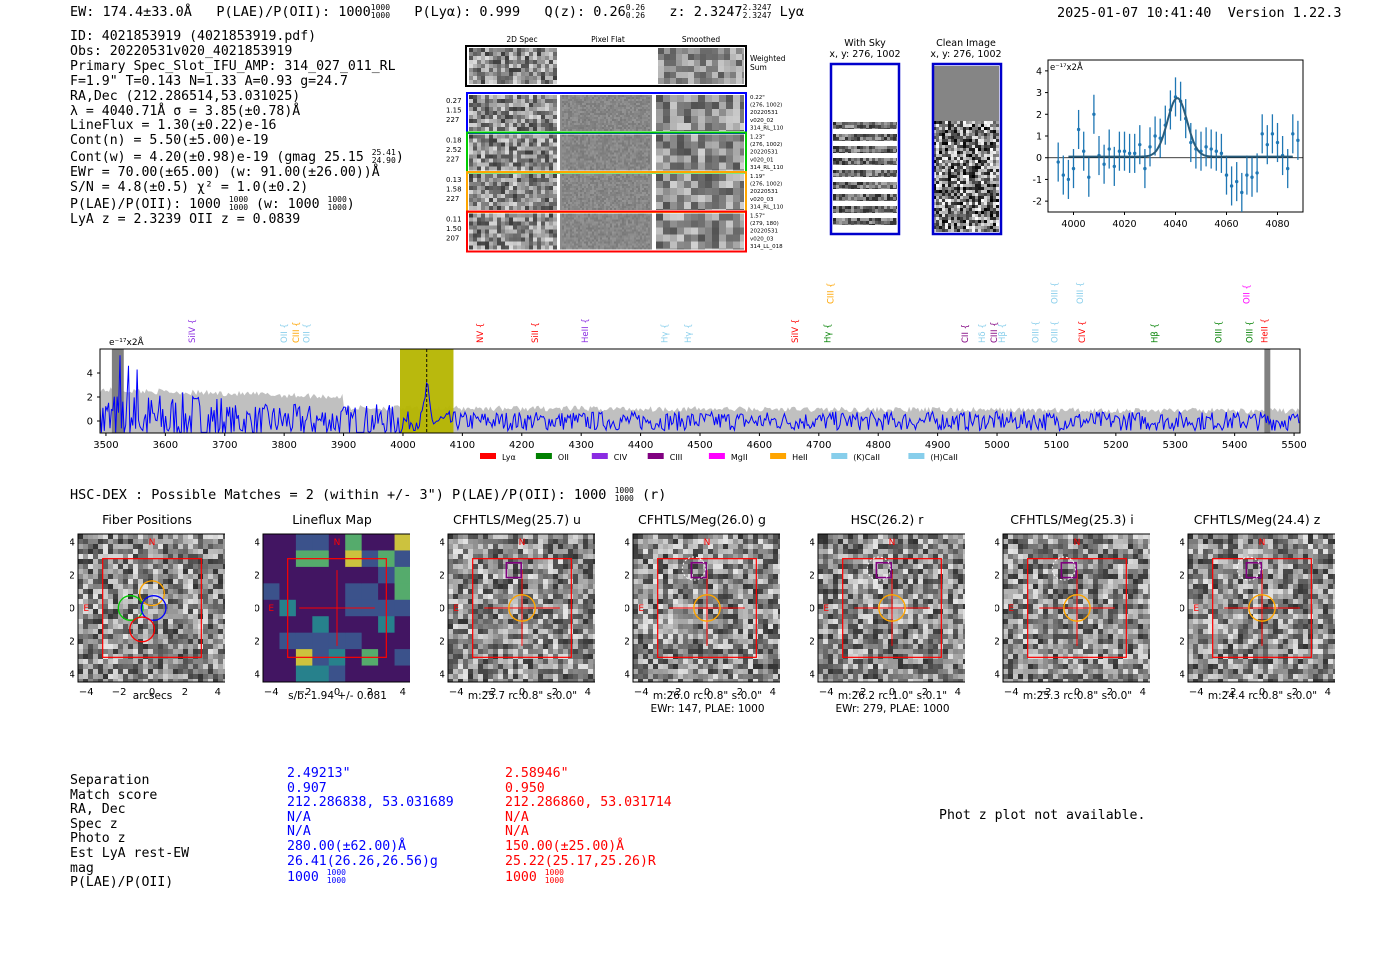 This screenshot has width=1400, height=953. Describe the element at coordinates (585, 12) in the screenshot. I see `header-qz: Q(z): 0.26` at that location.